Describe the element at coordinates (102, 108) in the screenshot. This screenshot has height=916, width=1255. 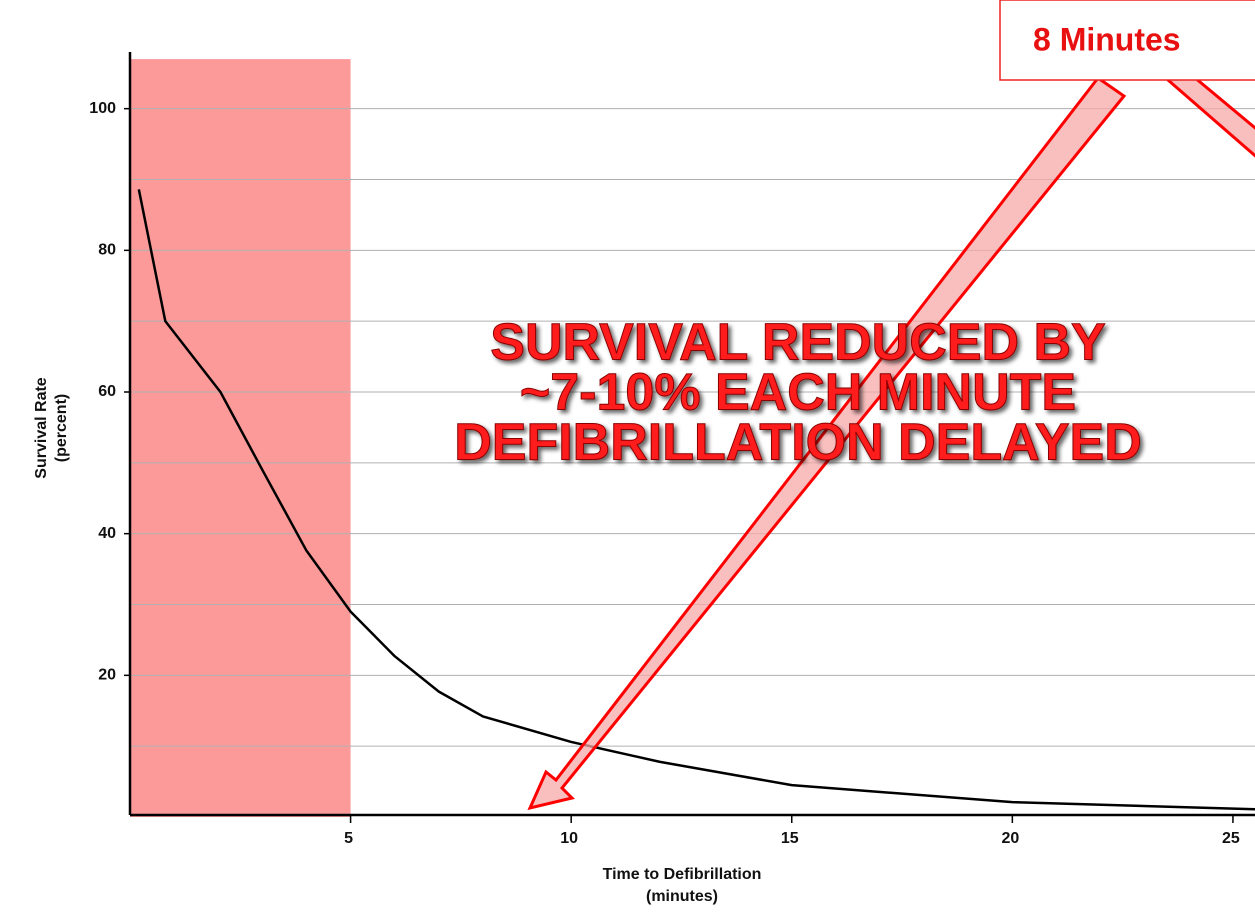
I see `y-tick-label: 100` at that location.